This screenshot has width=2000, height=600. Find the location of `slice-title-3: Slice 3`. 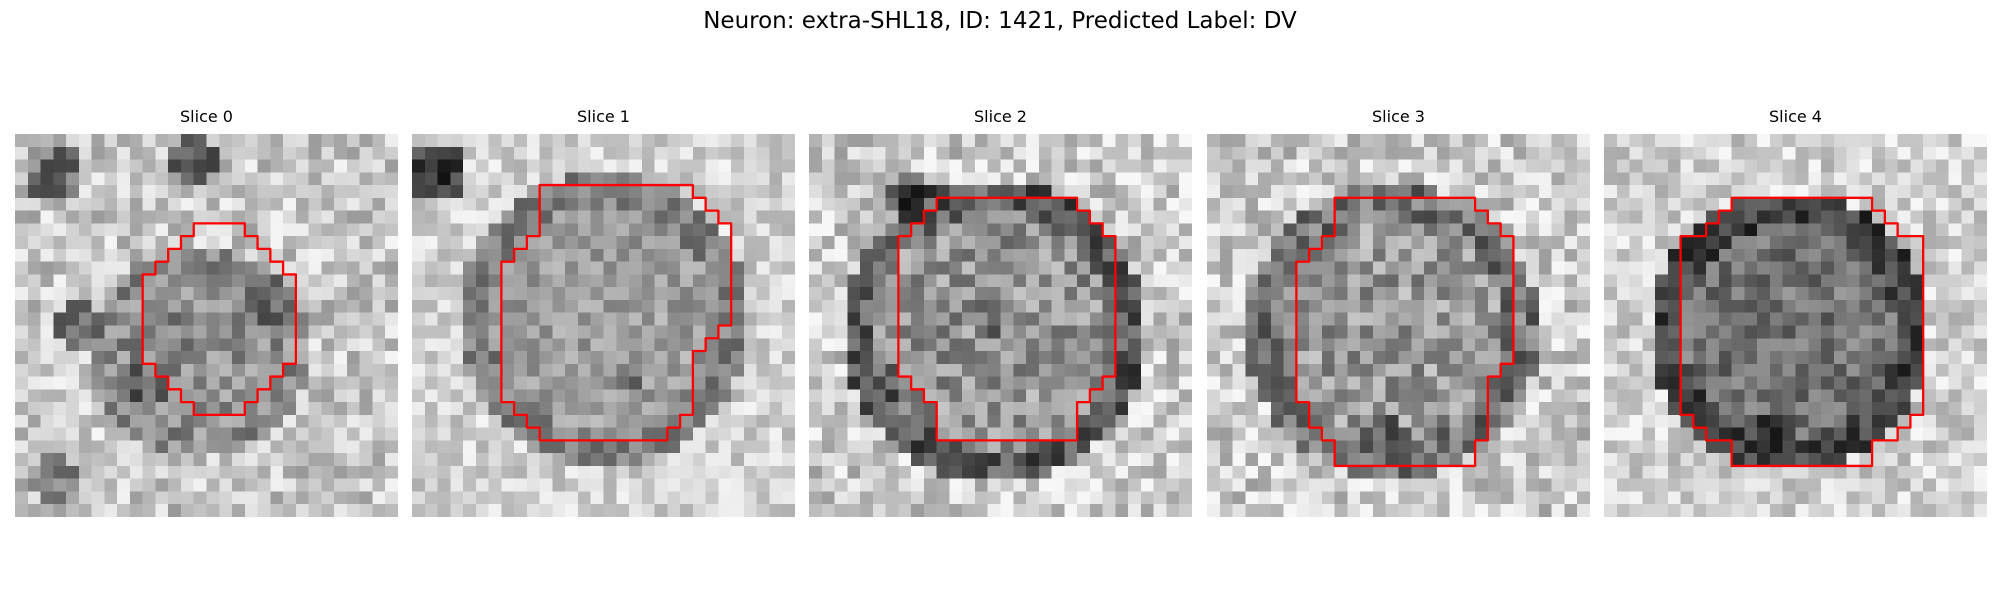

slice-title-3: Slice 3 is located at coordinates (1398, 116).